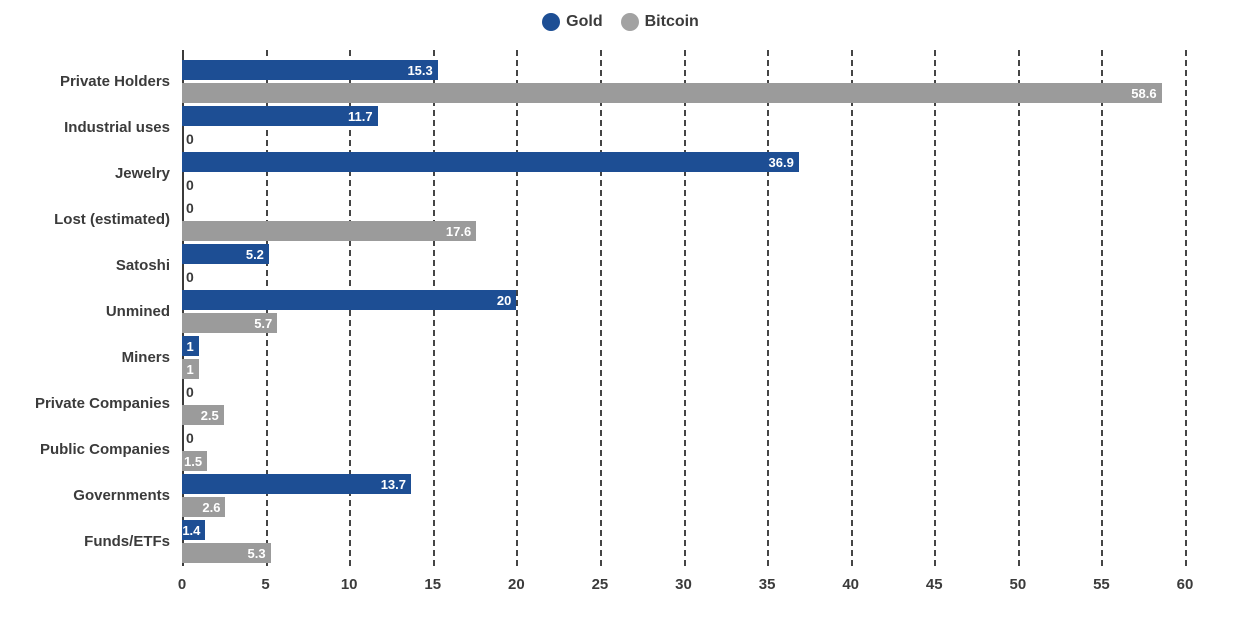 The image size is (1241, 626). Describe the element at coordinates (504, 300) in the screenshot. I see `bar-value-label: 20` at that location.